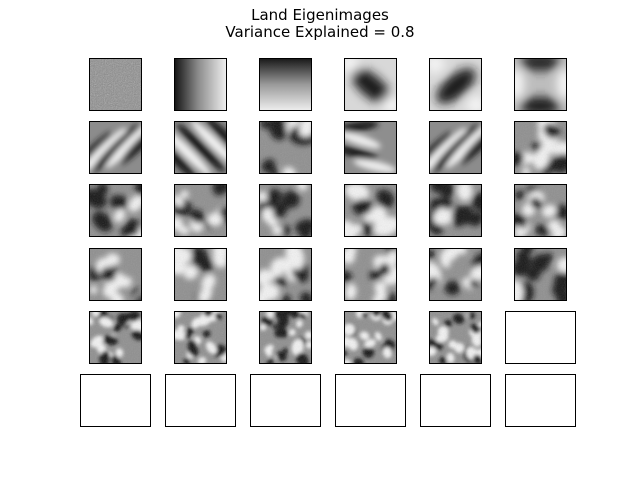 The image size is (640, 480). Describe the element at coordinates (320, 32) in the screenshot. I see `chart-subtitle: Variance Explained = 0.8` at that location.